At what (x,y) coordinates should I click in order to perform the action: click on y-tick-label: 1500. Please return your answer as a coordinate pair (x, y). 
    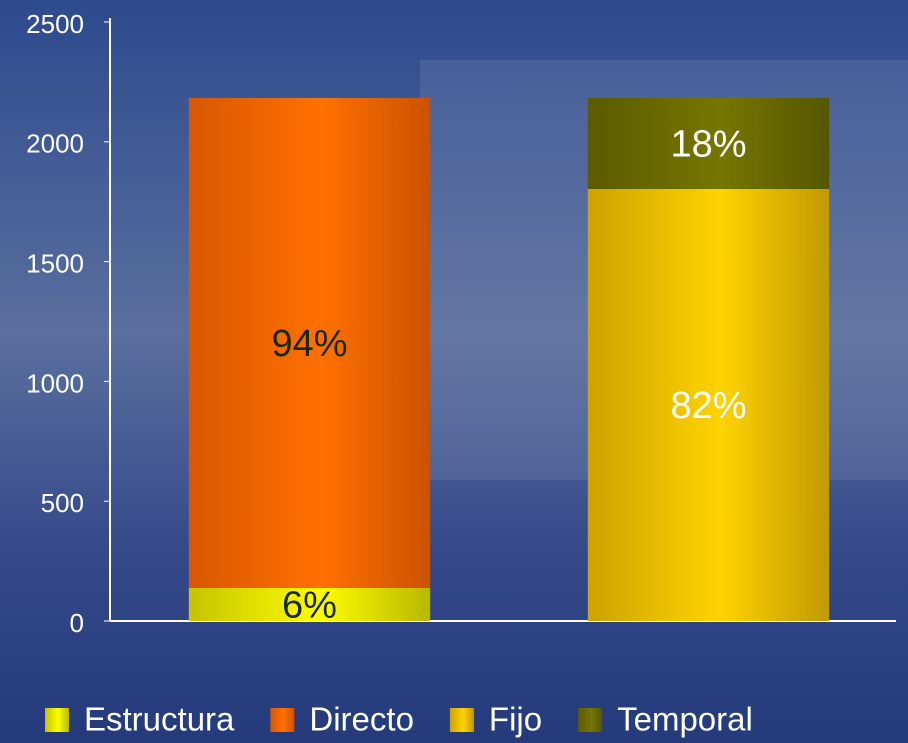
    Looking at the image, I should click on (55, 263).